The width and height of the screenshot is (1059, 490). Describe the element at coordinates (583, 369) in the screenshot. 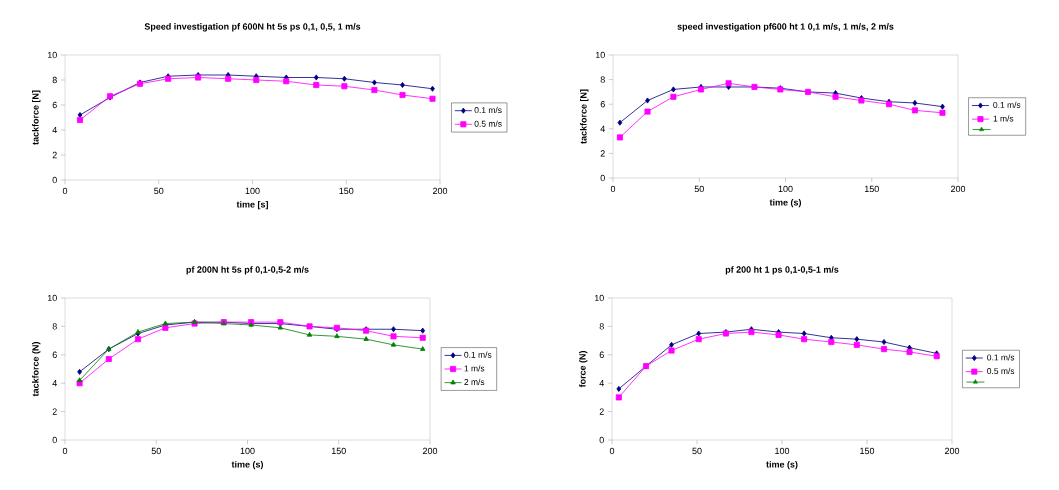

I see `y-axis-title: force (N)` at that location.